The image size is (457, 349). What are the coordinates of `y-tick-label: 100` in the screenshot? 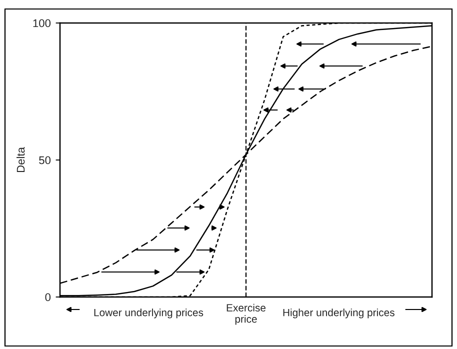 It's located at (42, 23).